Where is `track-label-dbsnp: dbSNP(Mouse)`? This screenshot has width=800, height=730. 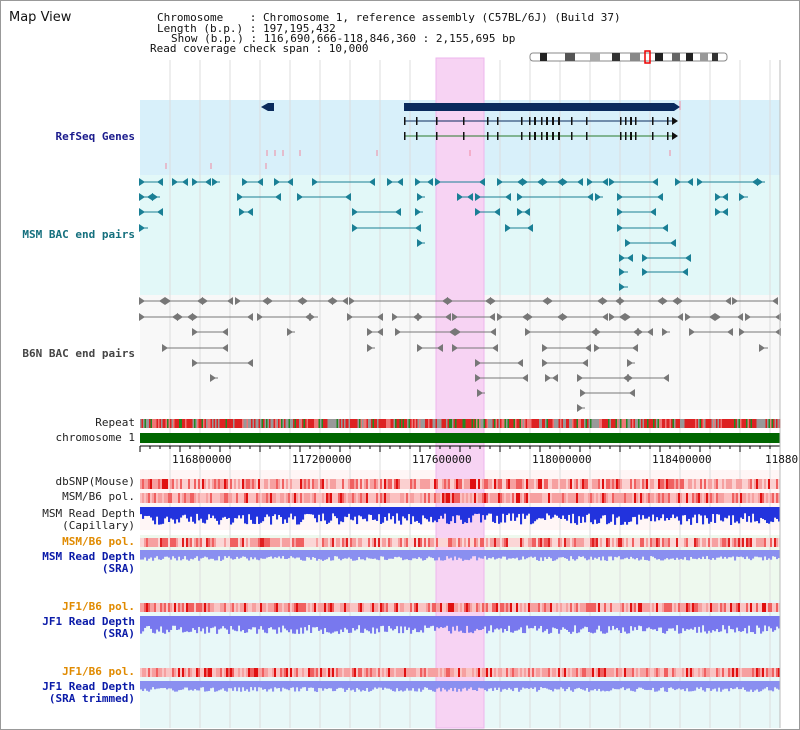 track-label-dbsnp: dbSNP(Mouse) is located at coordinates (95, 481).